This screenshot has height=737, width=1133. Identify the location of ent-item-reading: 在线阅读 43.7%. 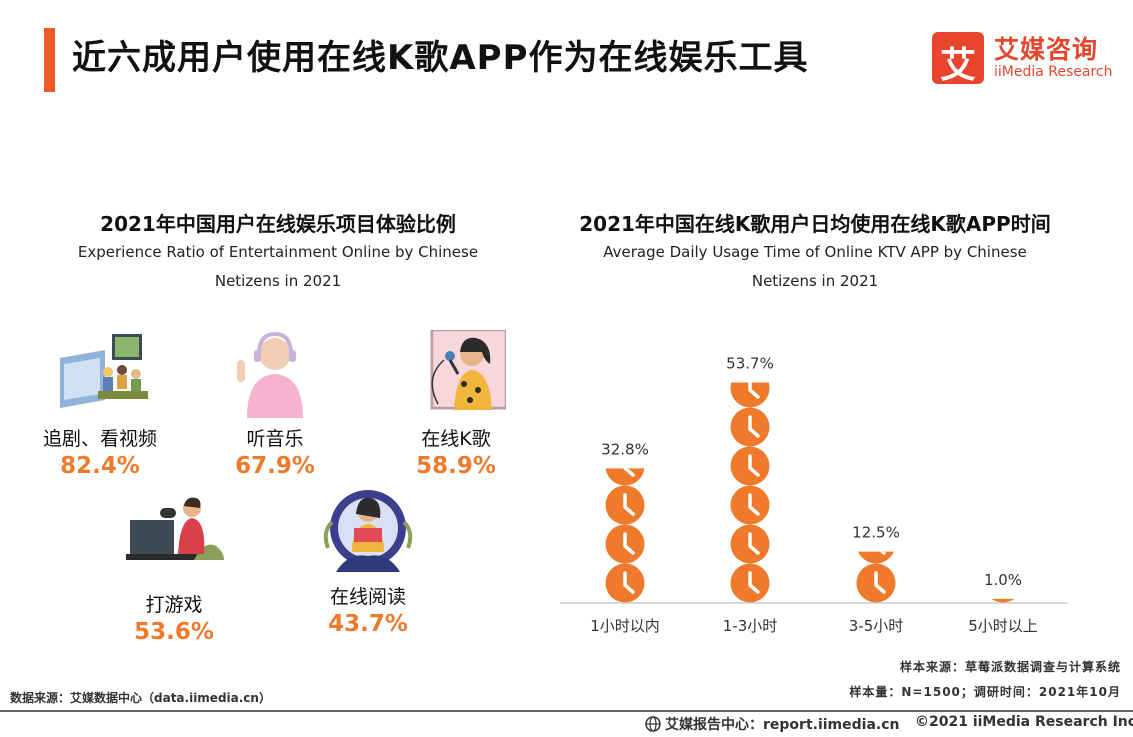
(368, 562).